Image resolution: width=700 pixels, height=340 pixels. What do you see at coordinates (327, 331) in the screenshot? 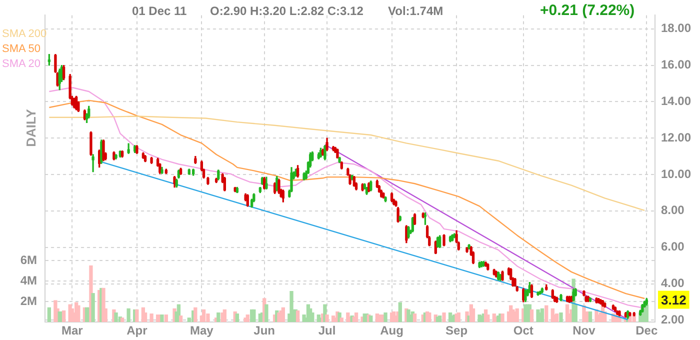
I see `x-tick-label: Jul` at bounding box center [327, 331].